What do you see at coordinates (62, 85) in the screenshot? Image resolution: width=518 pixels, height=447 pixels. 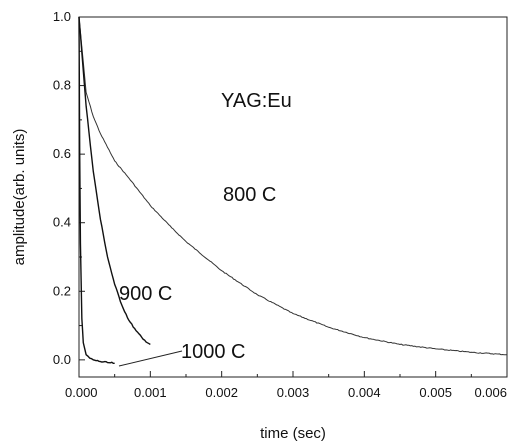 I see `y-tick-label: 0.8` at bounding box center [62, 85].